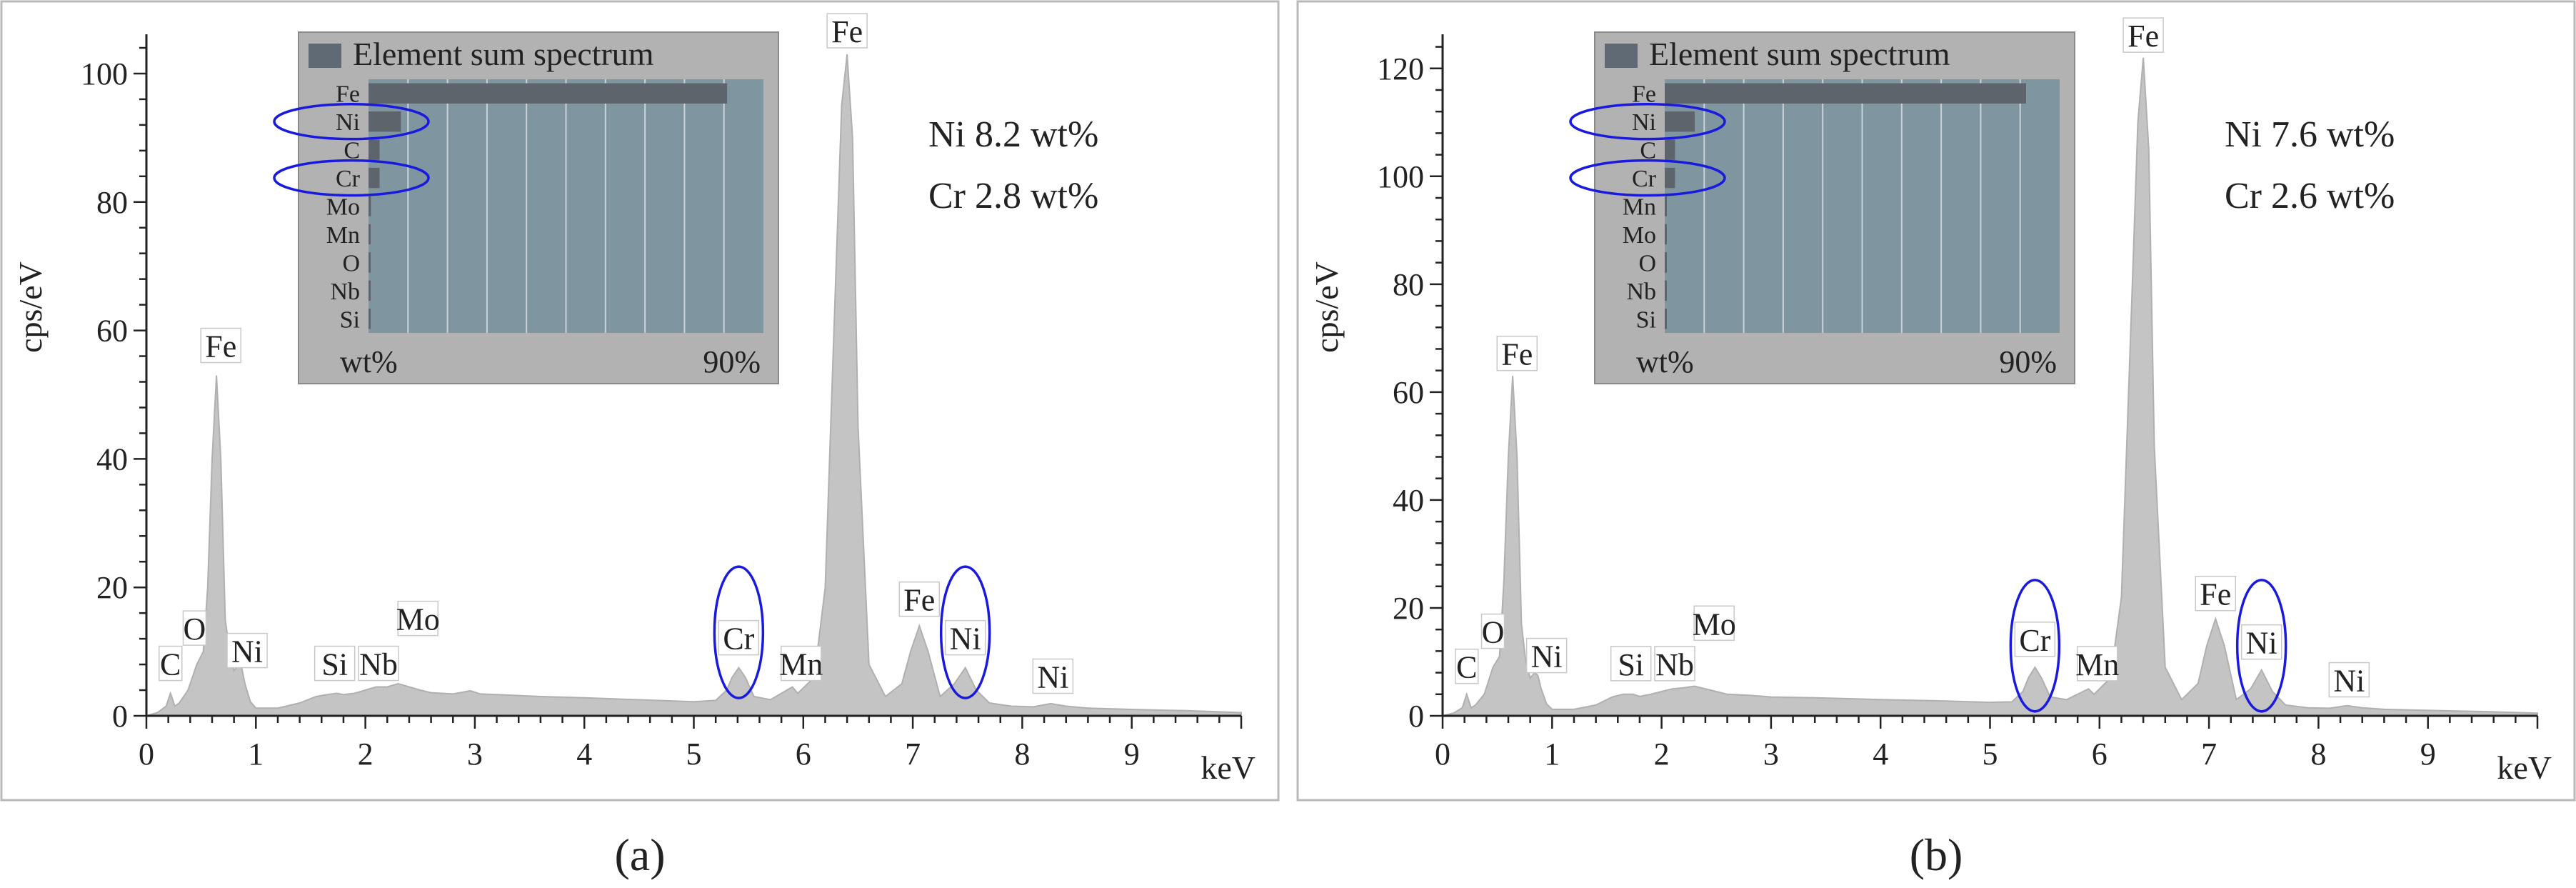 Image resolution: width=2576 pixels, height=888 pixels. What do you see at coordinates (345, 292) in the screenshot?
I see `inset-element-label: Nb` at bounding box center [345, 292].